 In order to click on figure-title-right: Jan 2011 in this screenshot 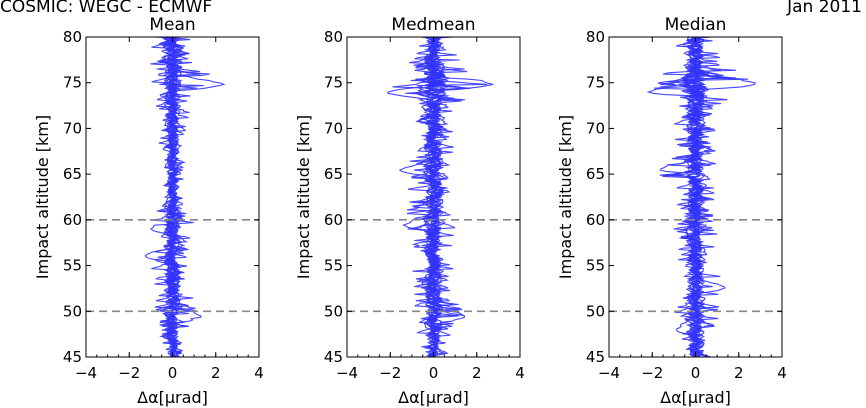, I will do `click(824, 8)`.